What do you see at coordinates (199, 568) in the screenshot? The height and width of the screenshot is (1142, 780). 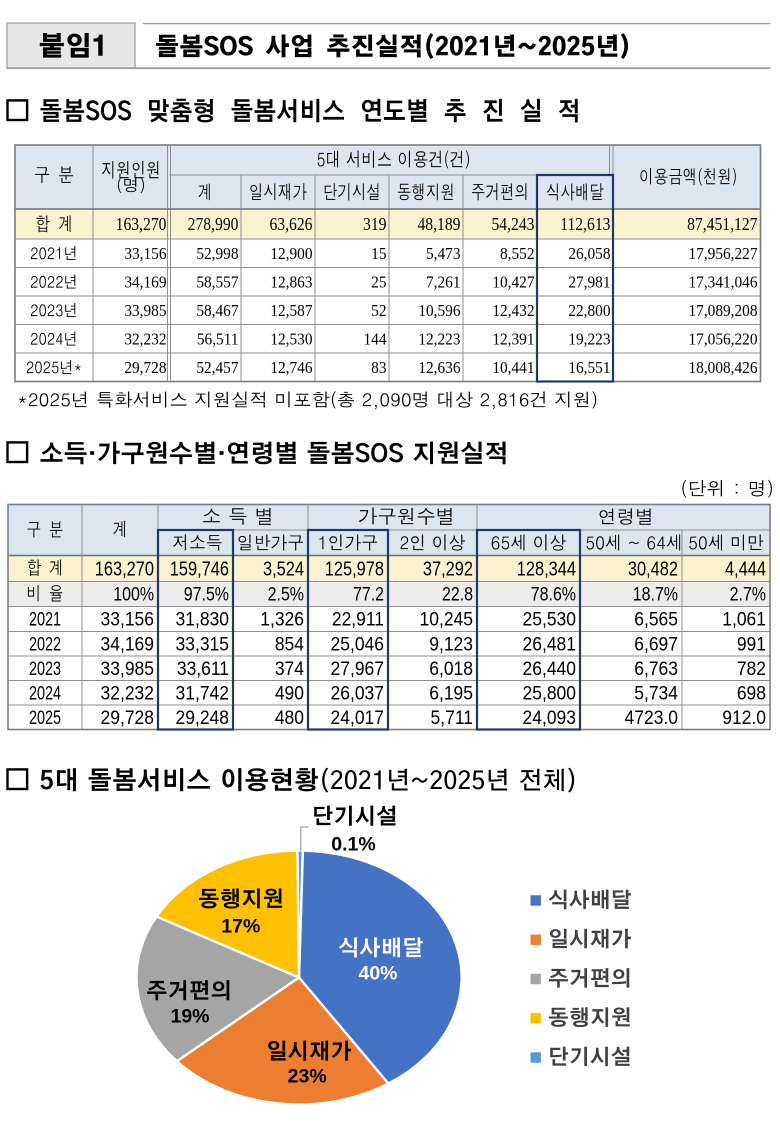 I see `svg-text: 159,746` at bounding box center [199, 568].